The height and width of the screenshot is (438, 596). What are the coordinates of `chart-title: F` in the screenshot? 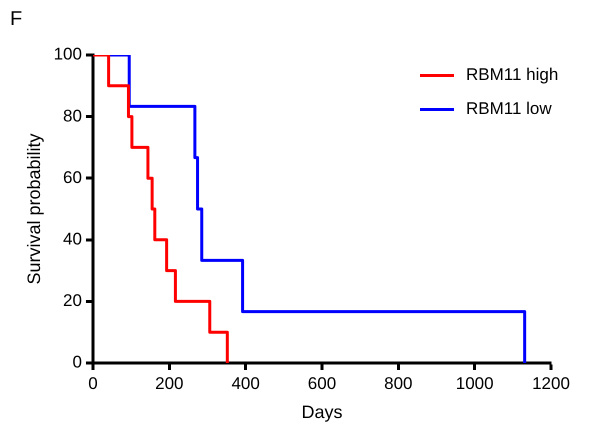 It's located at (16, 19).